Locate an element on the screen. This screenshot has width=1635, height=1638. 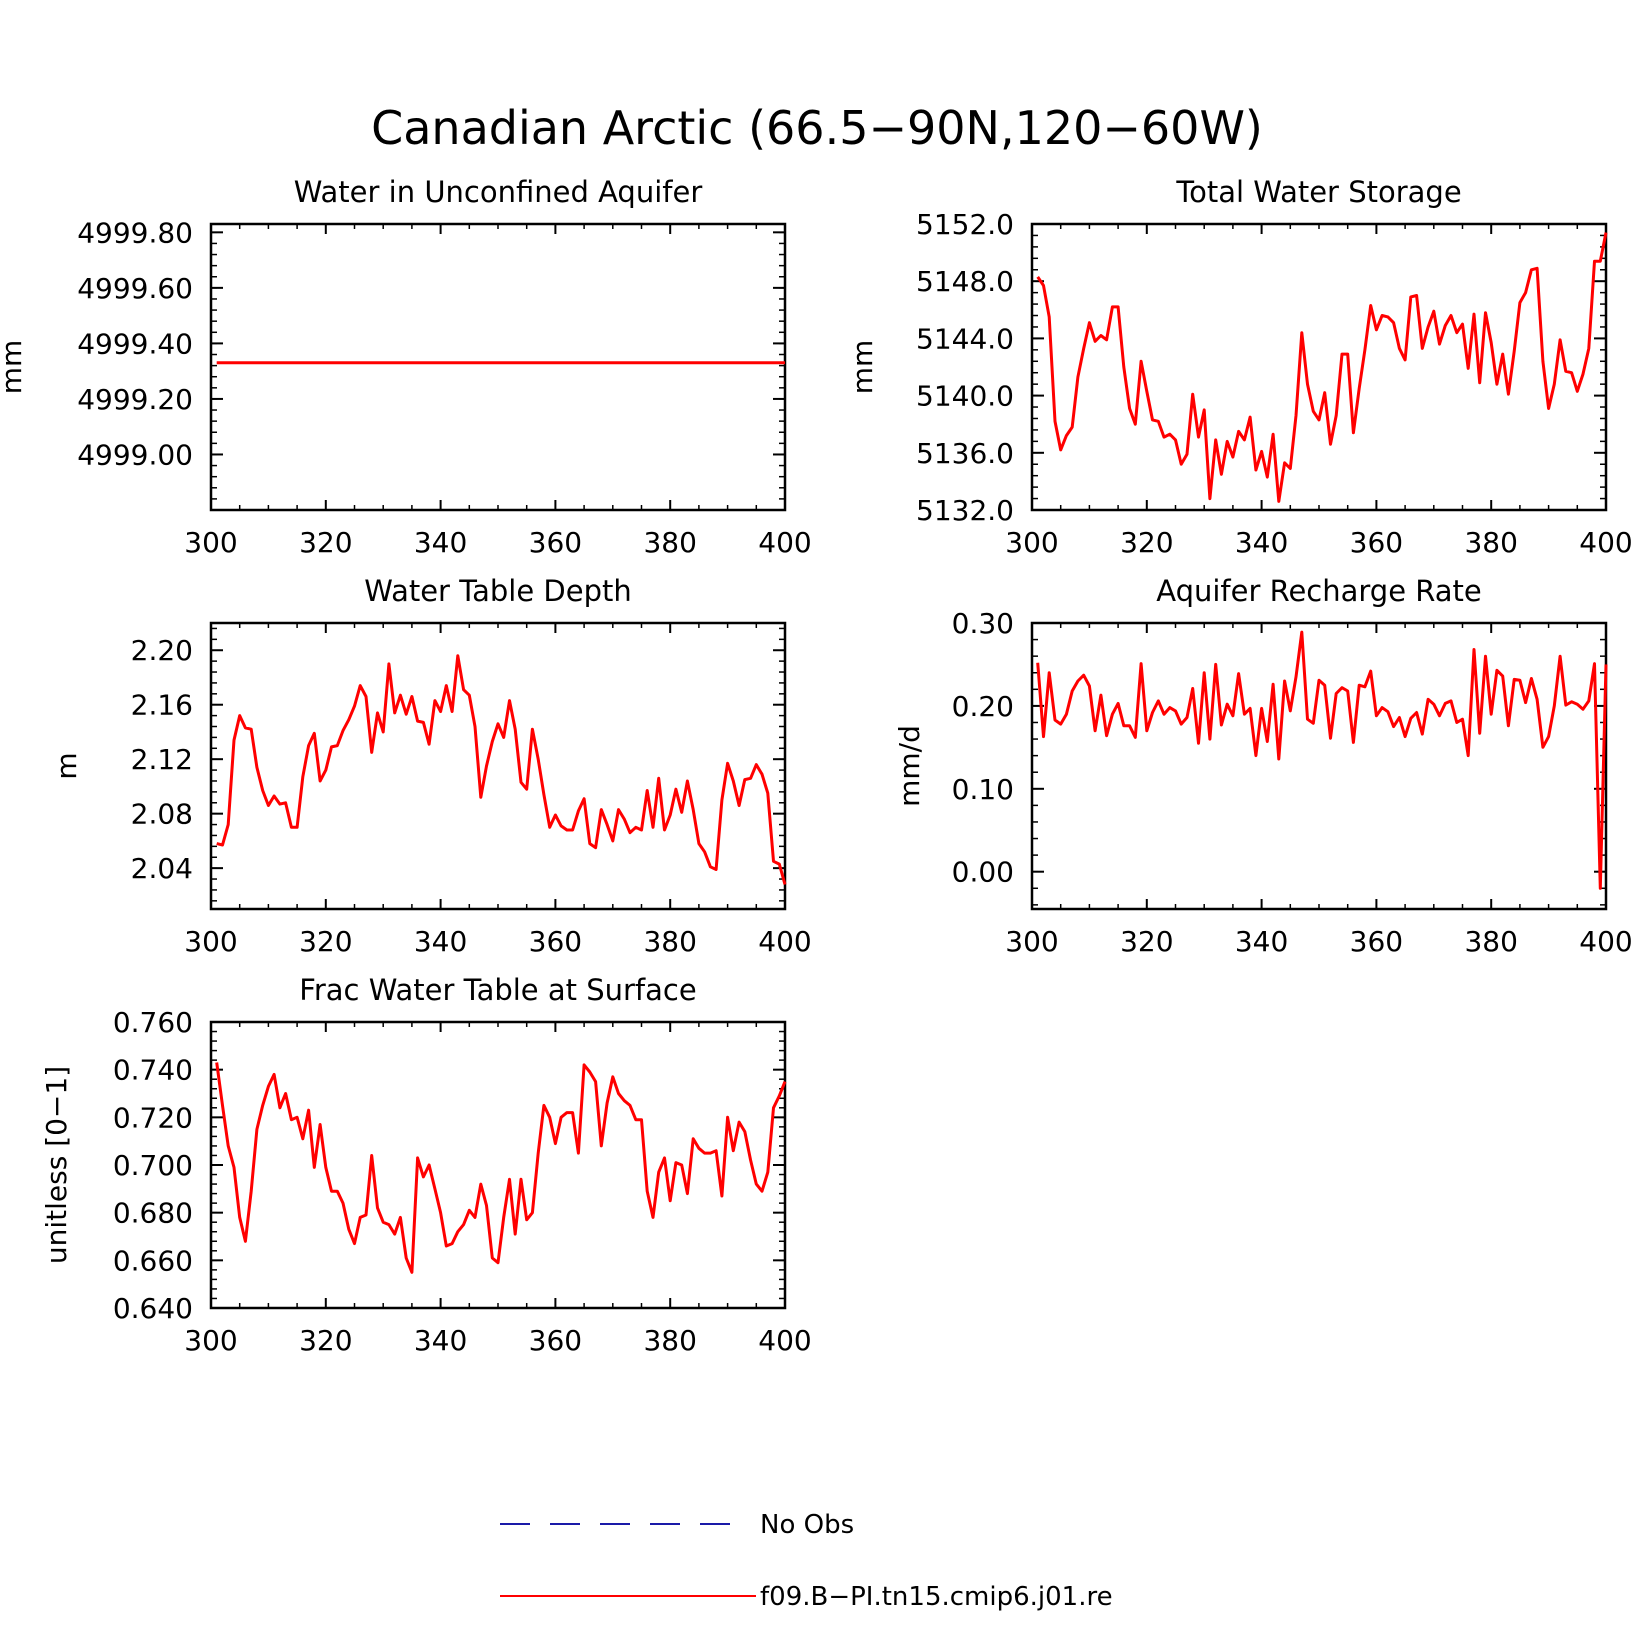
panel-title: Aquifer Recharge Rate is located at coordinates (1319, 591).